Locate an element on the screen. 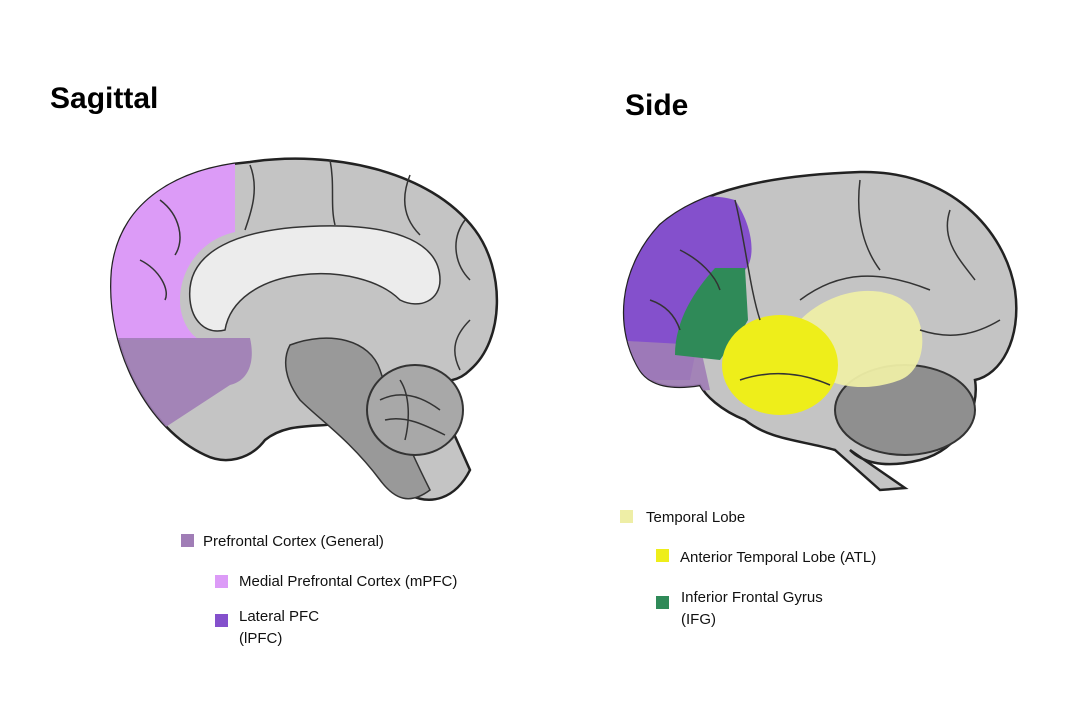 Image resolution: width=1080 pixels, height=720 pixels. legend-label-line: Temporal Lobe is located at coordinates (695, 517).